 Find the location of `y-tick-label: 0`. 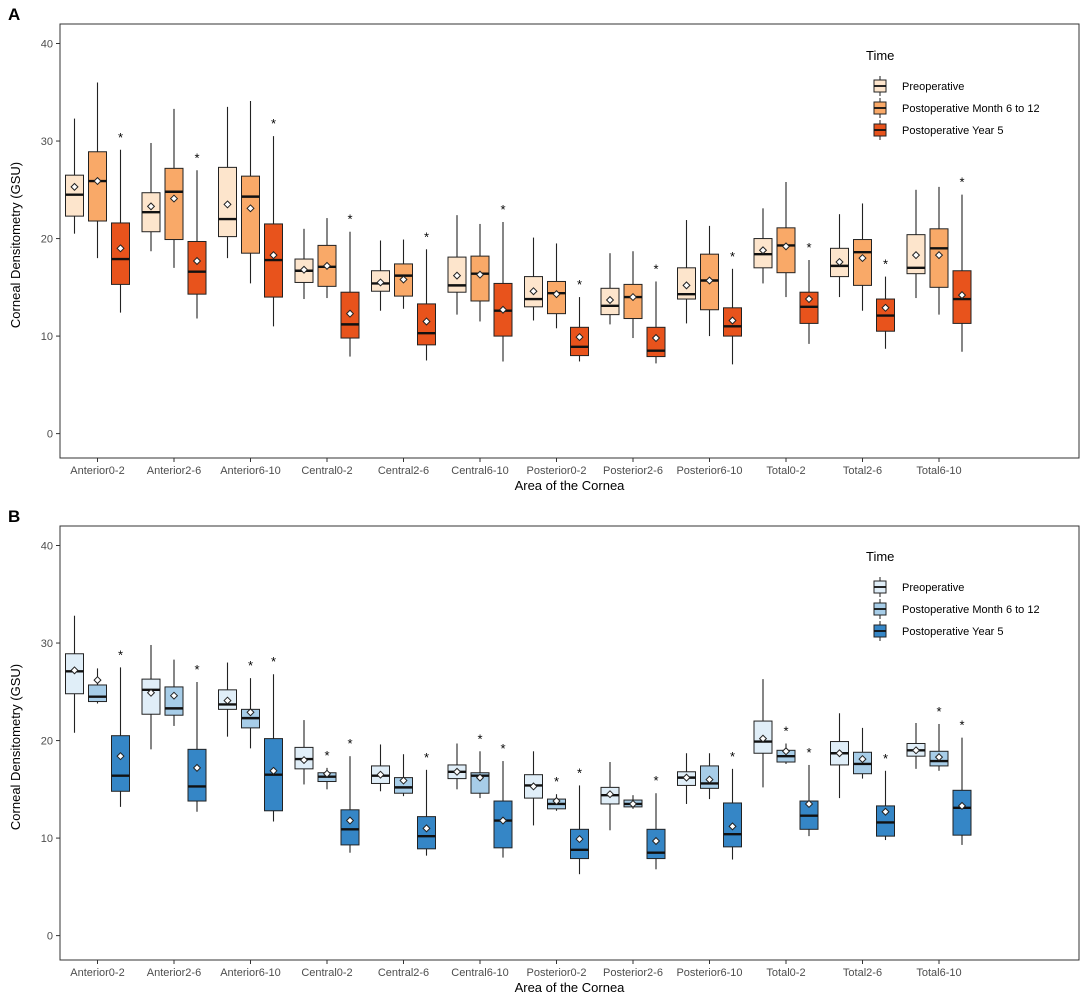

y-tick-label: 0 is located at coordinates (50, 937).